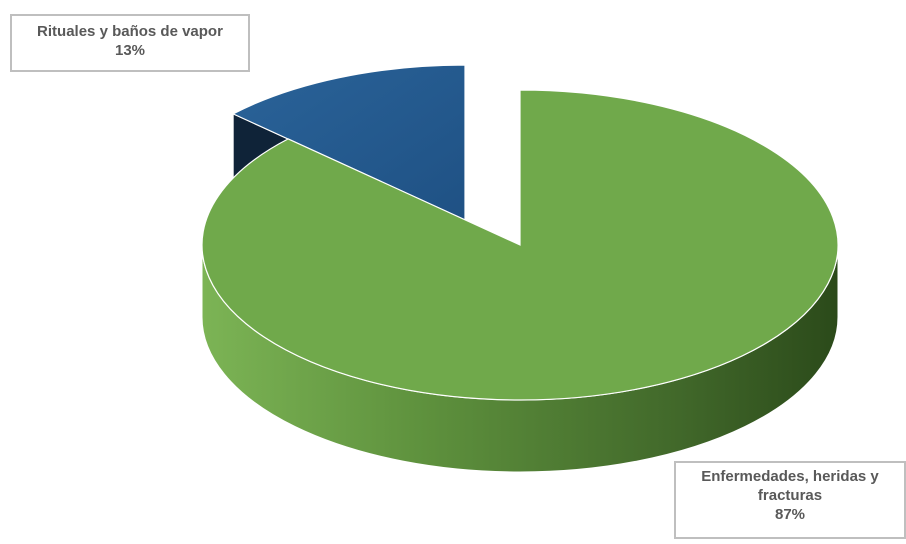 The width and height of the screenshot is (906, 544). Describe the element at coordinates (130, 31) in the screenshot. I see `slice-label-rituales: Rituales y baños de vapor` at that location.